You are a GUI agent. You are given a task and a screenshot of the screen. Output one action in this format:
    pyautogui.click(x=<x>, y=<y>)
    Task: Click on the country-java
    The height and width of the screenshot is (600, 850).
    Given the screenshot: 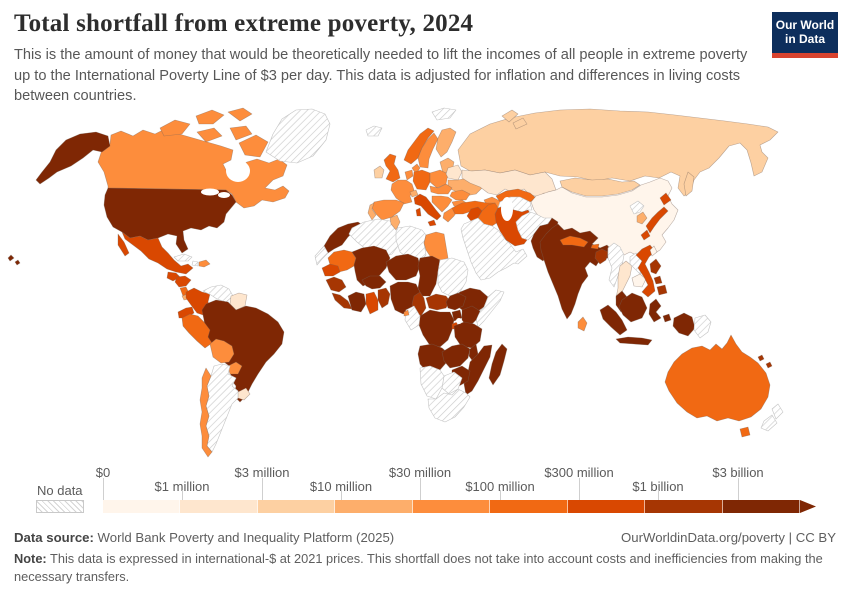 What is the action you would take?
    pyautogui.click(x=634, y=341)
    